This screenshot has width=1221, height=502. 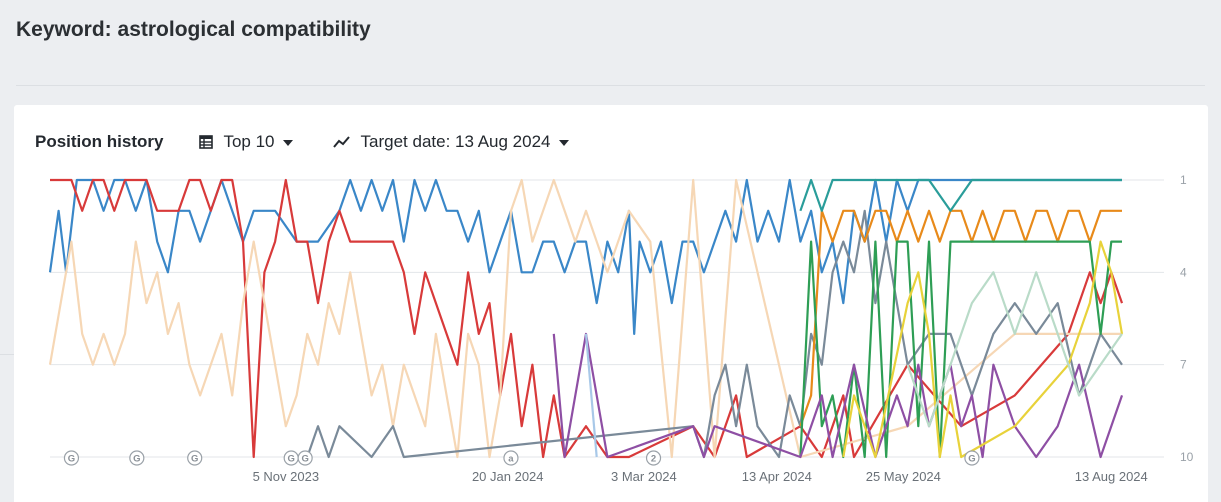 I want to click on top-filter-dropdown: Top 10, so click(x=246, y=142).